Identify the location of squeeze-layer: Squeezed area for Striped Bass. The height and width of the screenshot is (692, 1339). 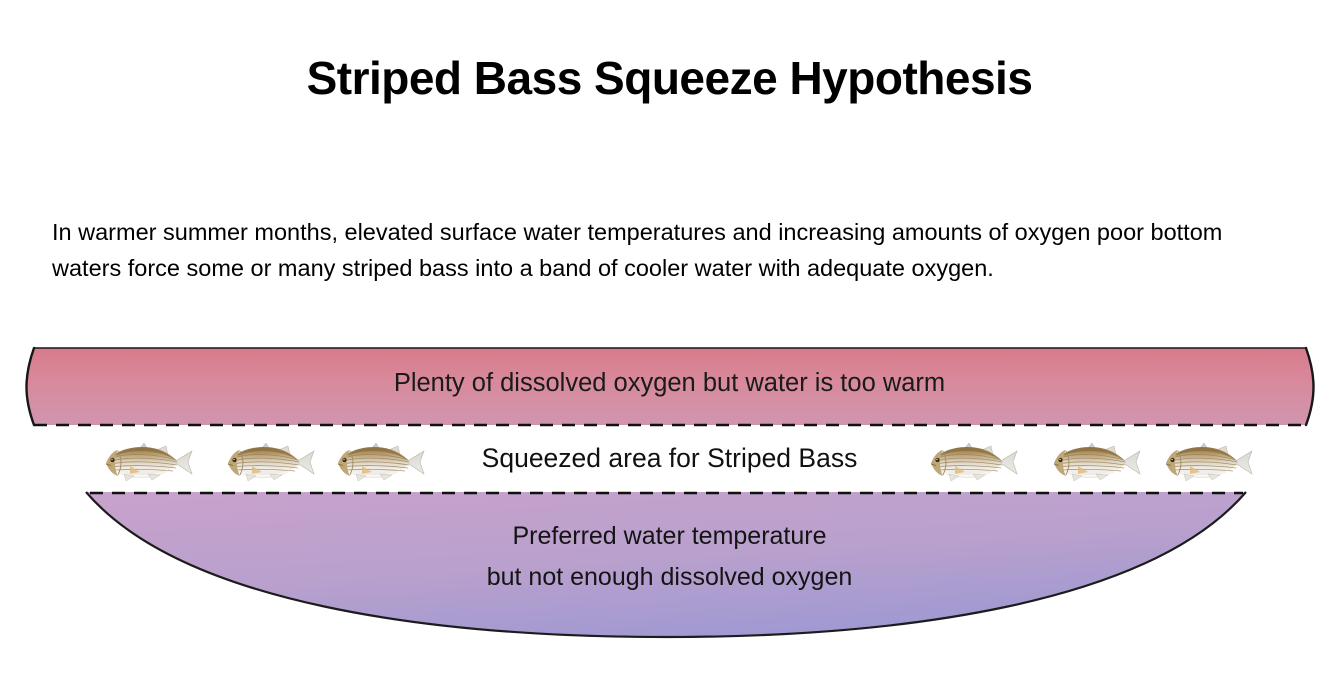
(669, 462).